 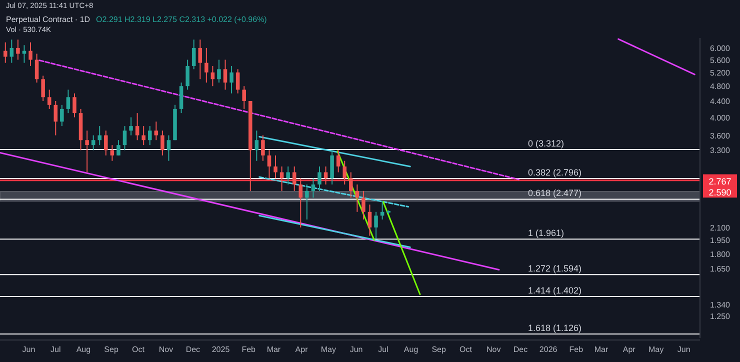 What do you see at coordinates (720, 60) in the screenshot?
I see `y-tick-label: 5.600` at bounding box center [720, 60].